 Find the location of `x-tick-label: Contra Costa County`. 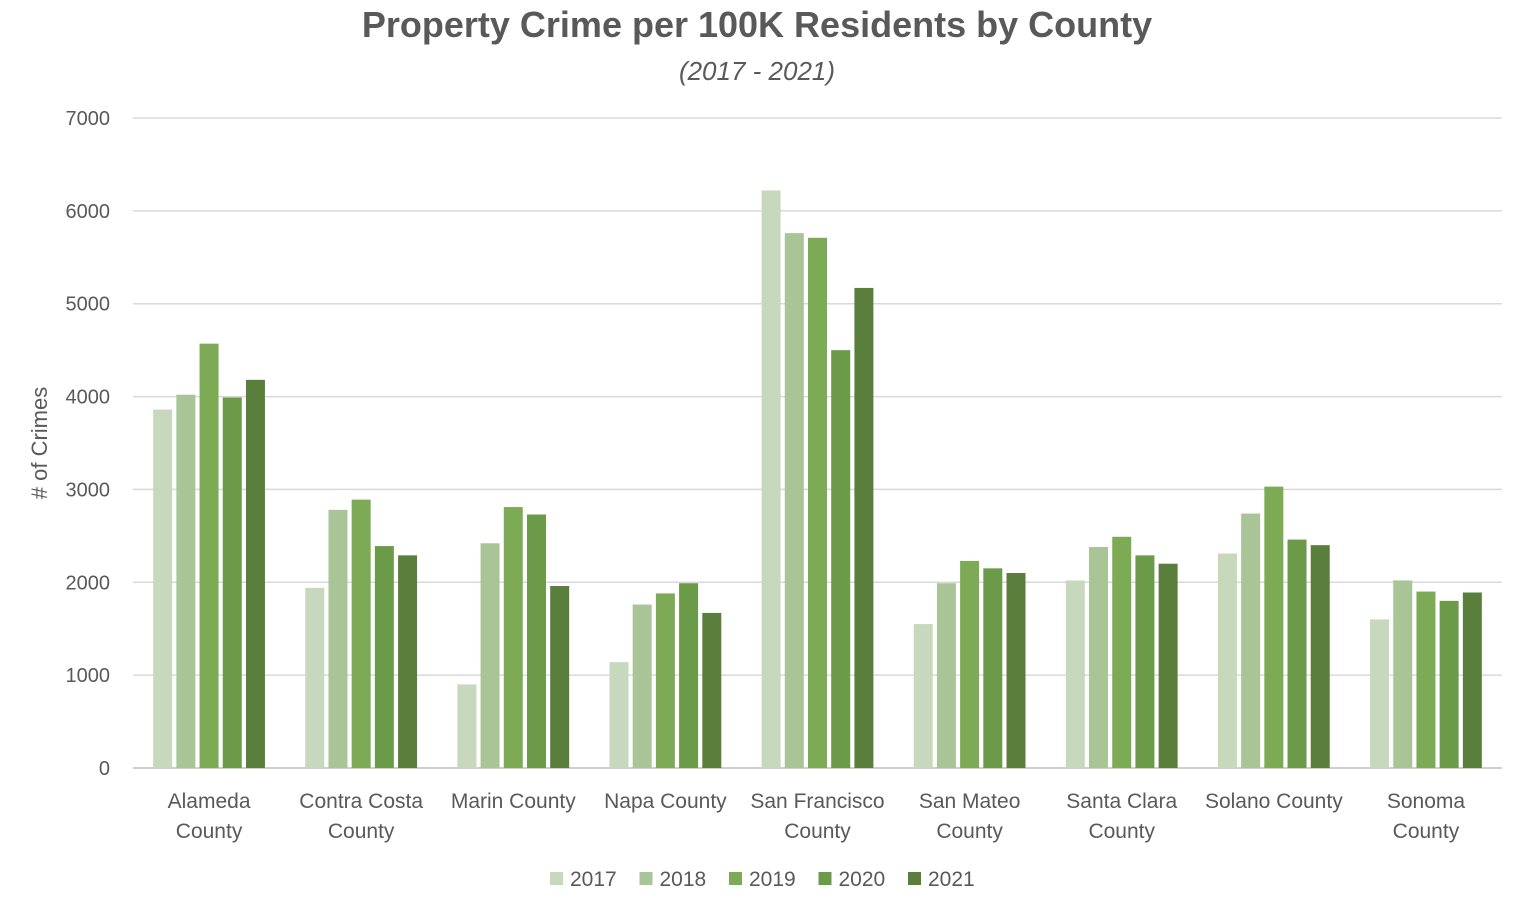

x-tick-label: Contra Costa County is located at coordinates (361, 816).